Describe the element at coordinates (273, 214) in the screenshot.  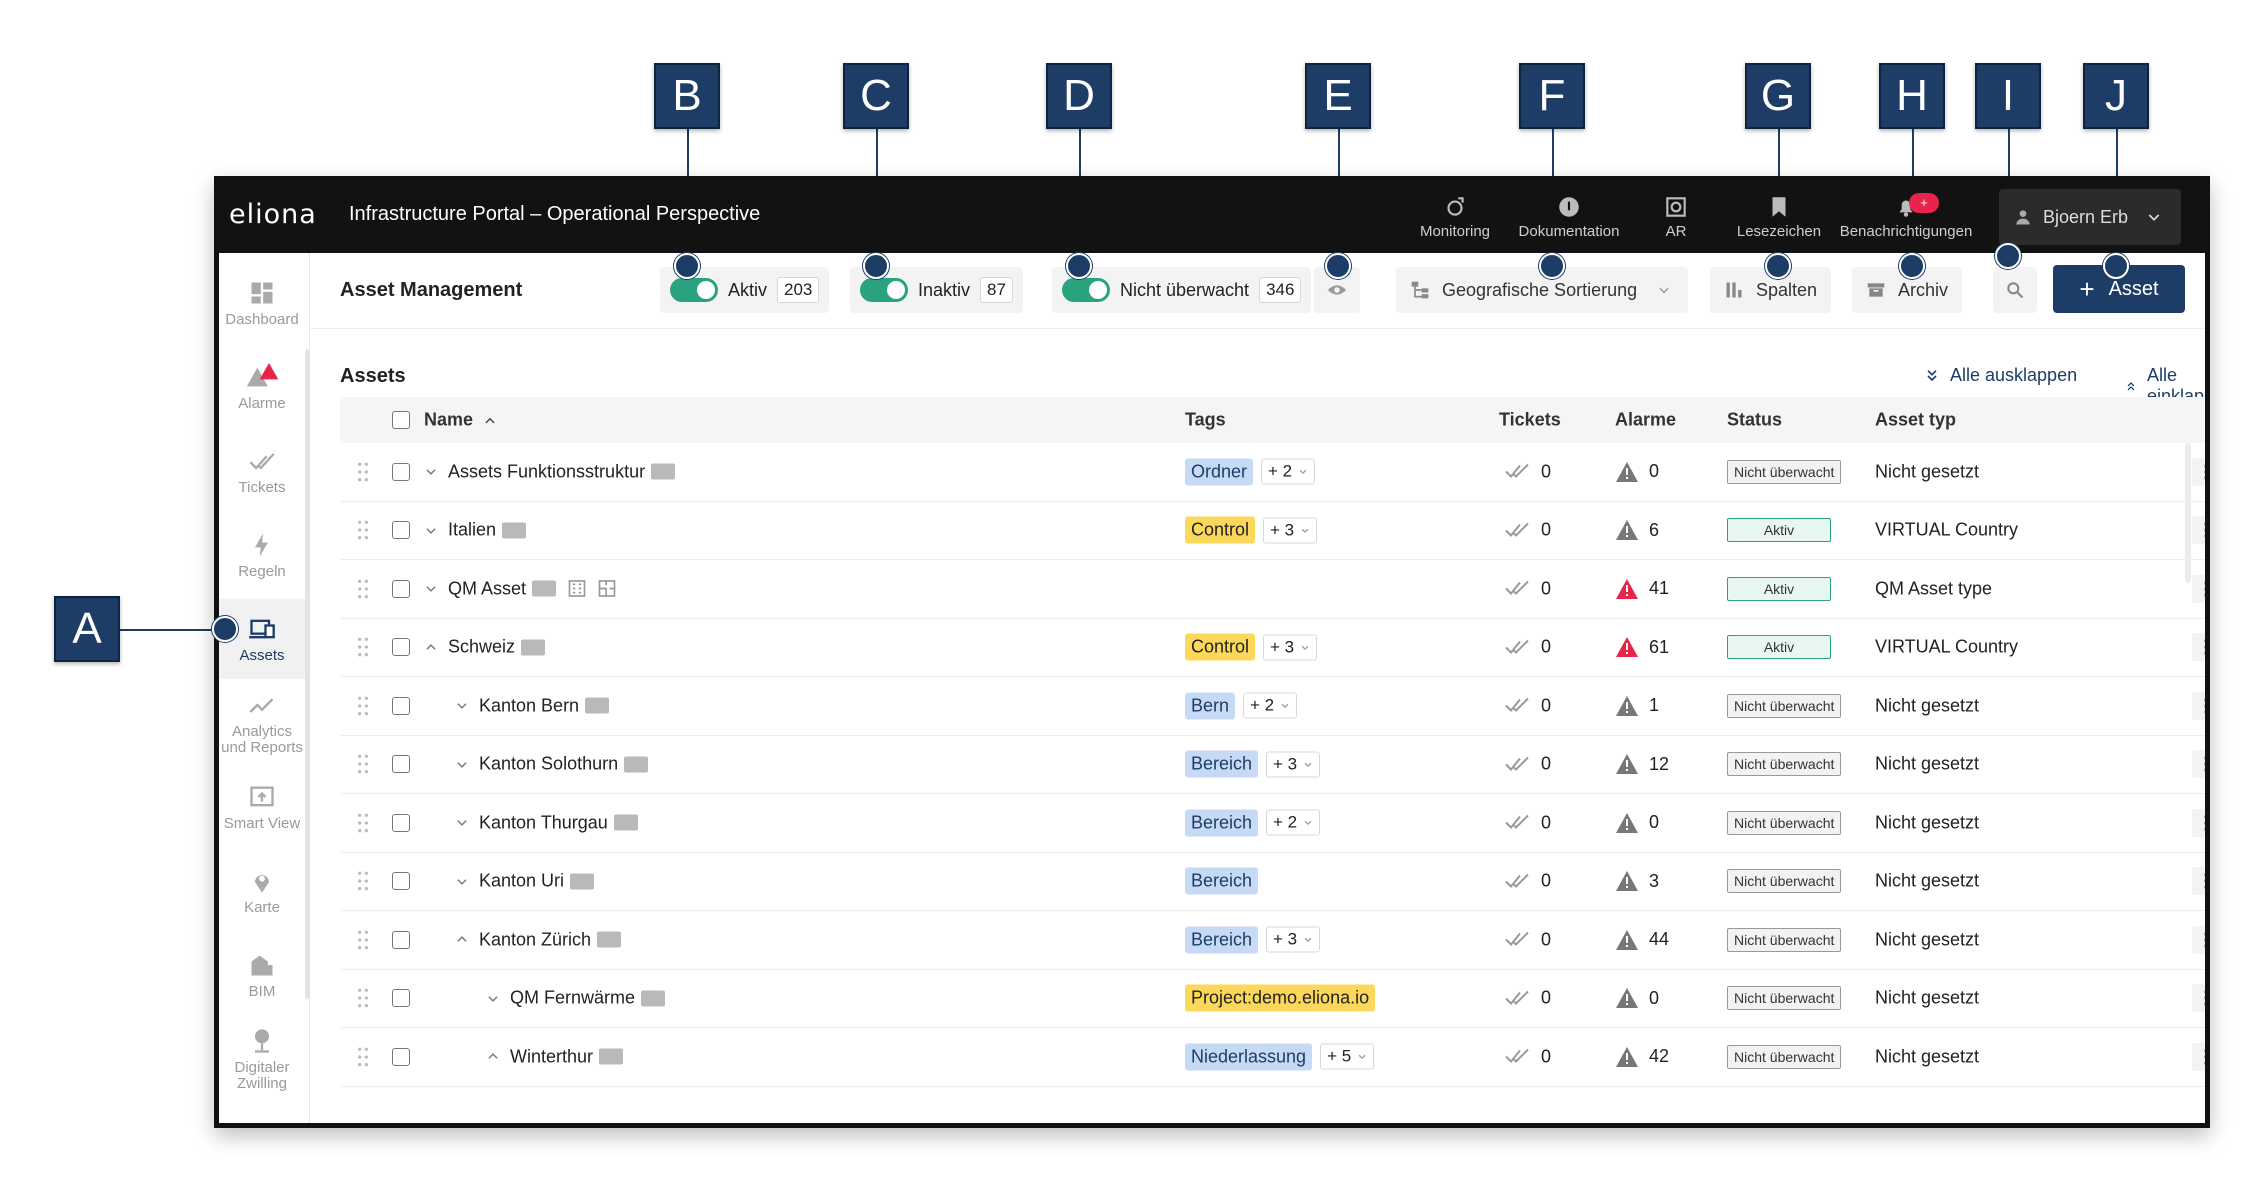
I see `app-logo: eliona` at that location.